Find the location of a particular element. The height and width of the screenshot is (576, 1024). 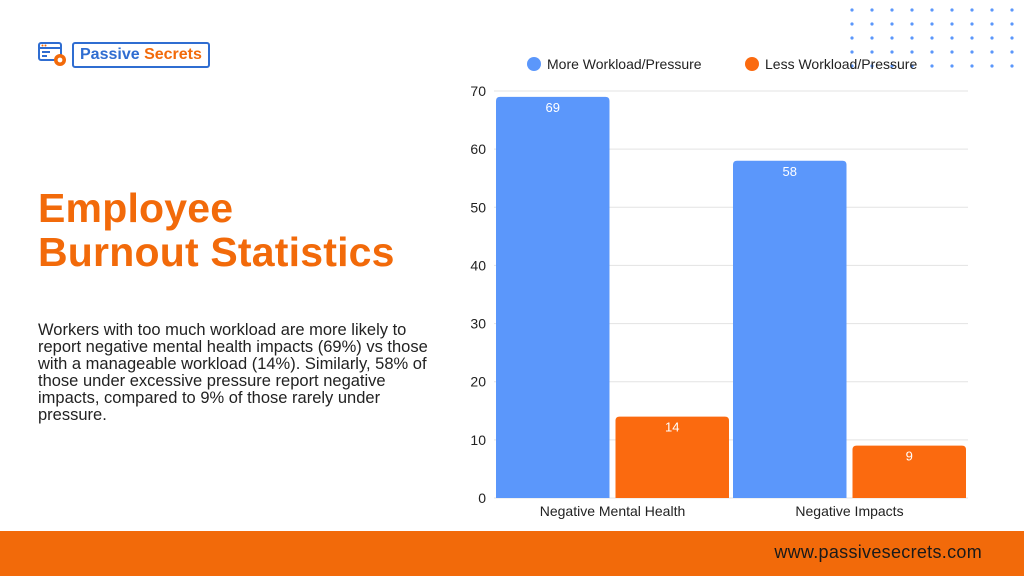

brand-name-part1: Passive is located at coordinates (110, 54).